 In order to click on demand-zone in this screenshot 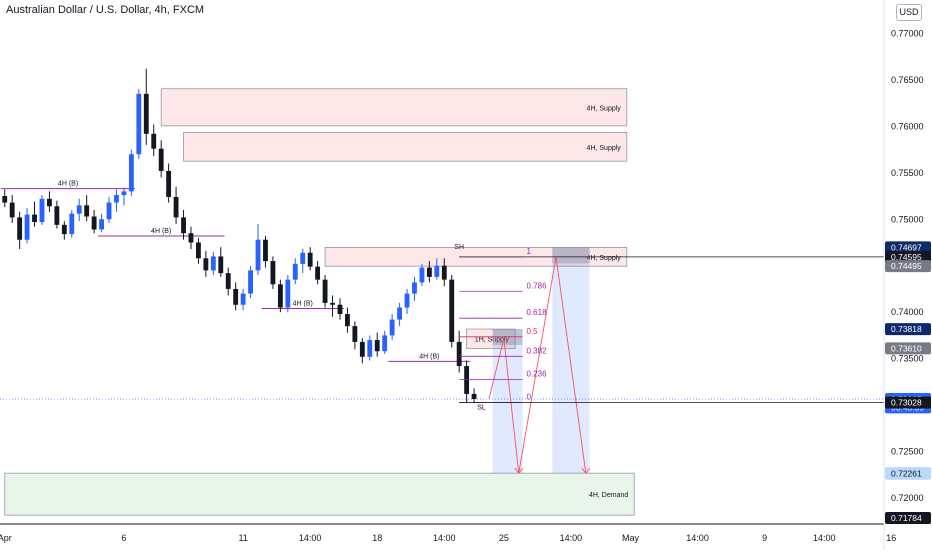, I will do `click(319, 494)`.